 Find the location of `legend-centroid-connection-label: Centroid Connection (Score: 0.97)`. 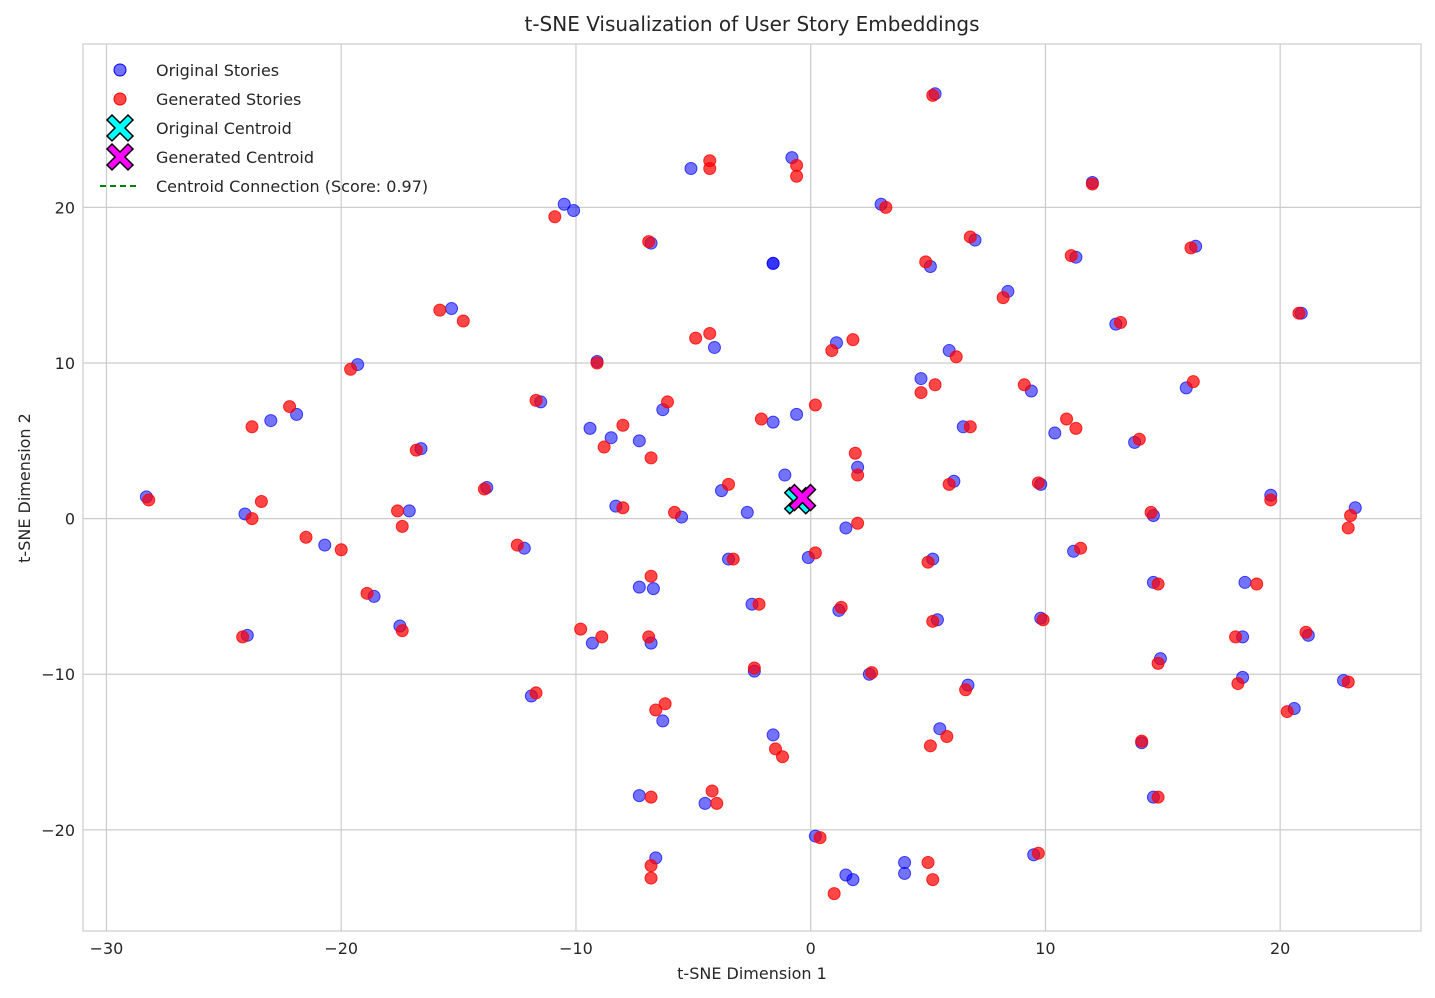

legend-centroid-connection-label: Centroid Connection (Score: 0.97) is located at coordinates (292, 186).